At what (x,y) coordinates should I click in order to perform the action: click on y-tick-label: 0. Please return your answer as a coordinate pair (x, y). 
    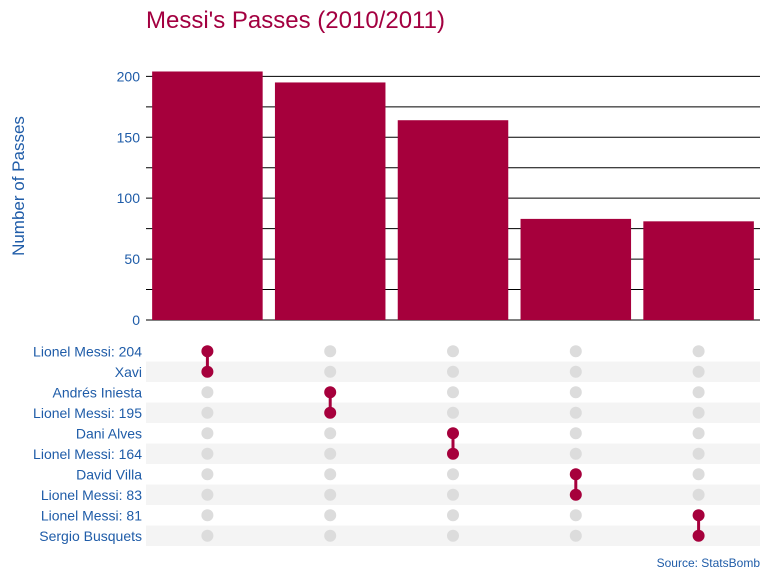
    Looking at the image, I should click on (136, 320).